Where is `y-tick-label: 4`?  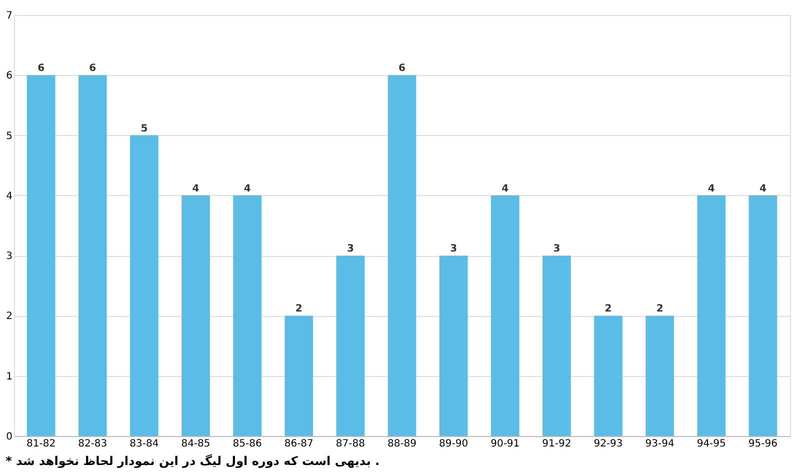 y-tick-label: 4 is located at coordinates (9, 196).